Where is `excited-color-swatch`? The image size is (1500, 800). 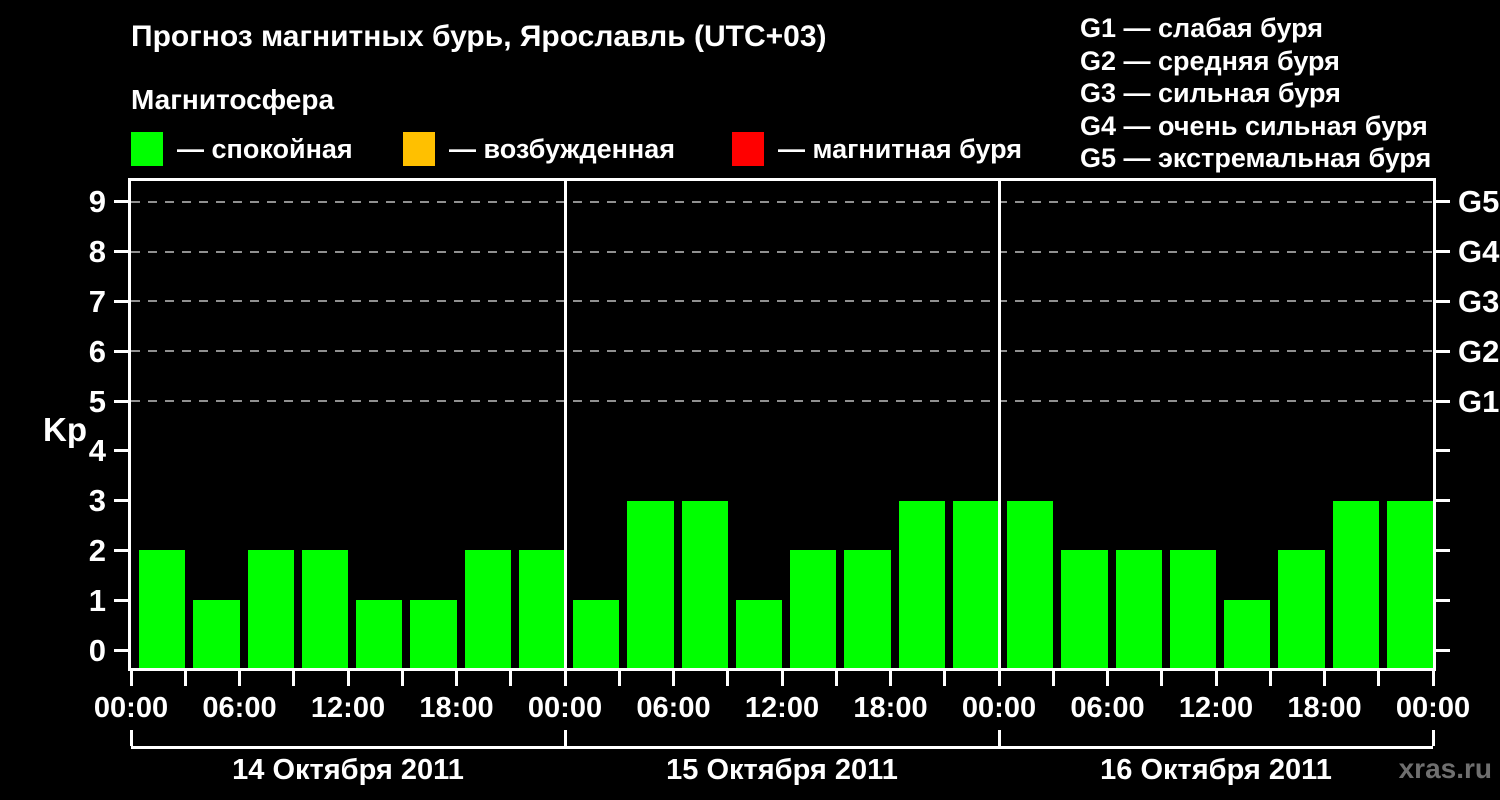
excited-color-swatch is located at coordinates (419, 149).